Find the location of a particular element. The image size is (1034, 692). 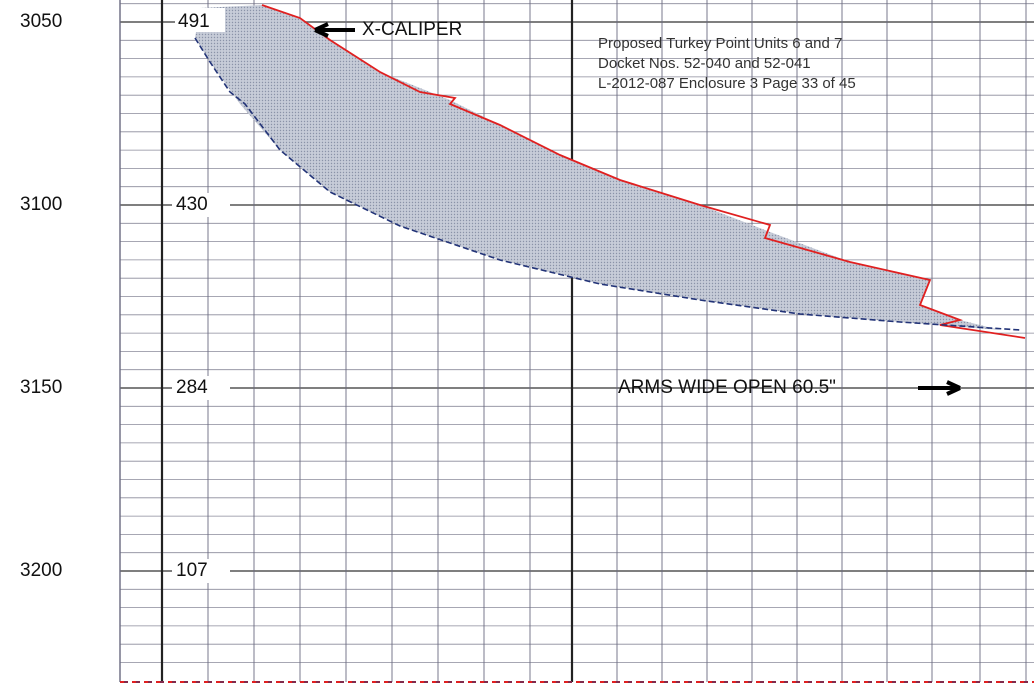

depth-label: 3050 is located at coordinates (41, 21).